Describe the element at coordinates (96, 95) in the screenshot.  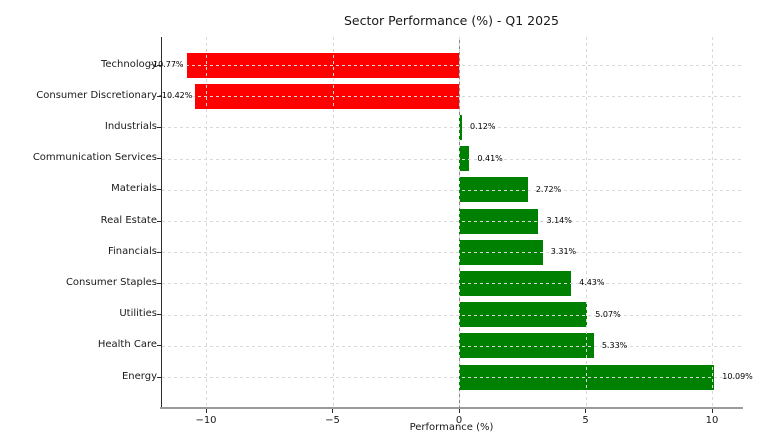
I see `category-label-consumer-discretionary: Consumer Discretionary` at that location.